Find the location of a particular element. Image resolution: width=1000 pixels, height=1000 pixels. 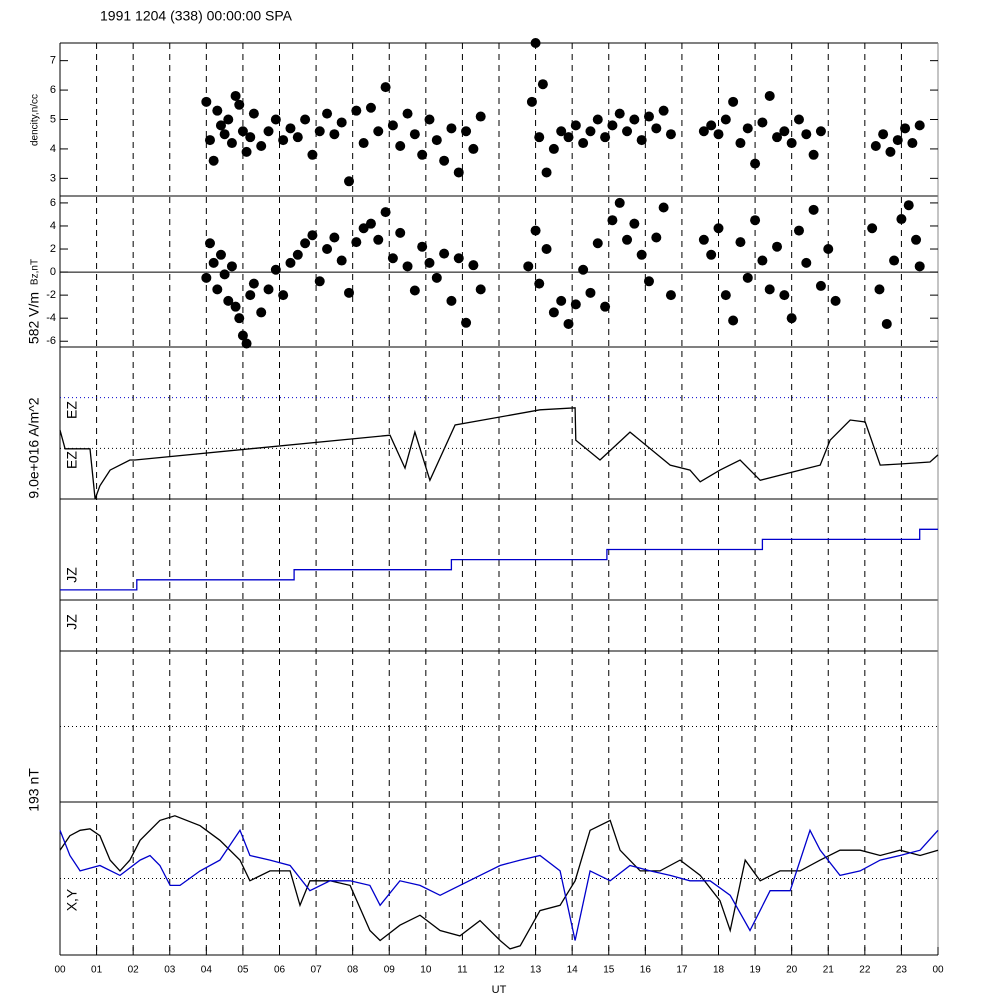

x-tick-label: 03 is located at coordinates (170, 970).